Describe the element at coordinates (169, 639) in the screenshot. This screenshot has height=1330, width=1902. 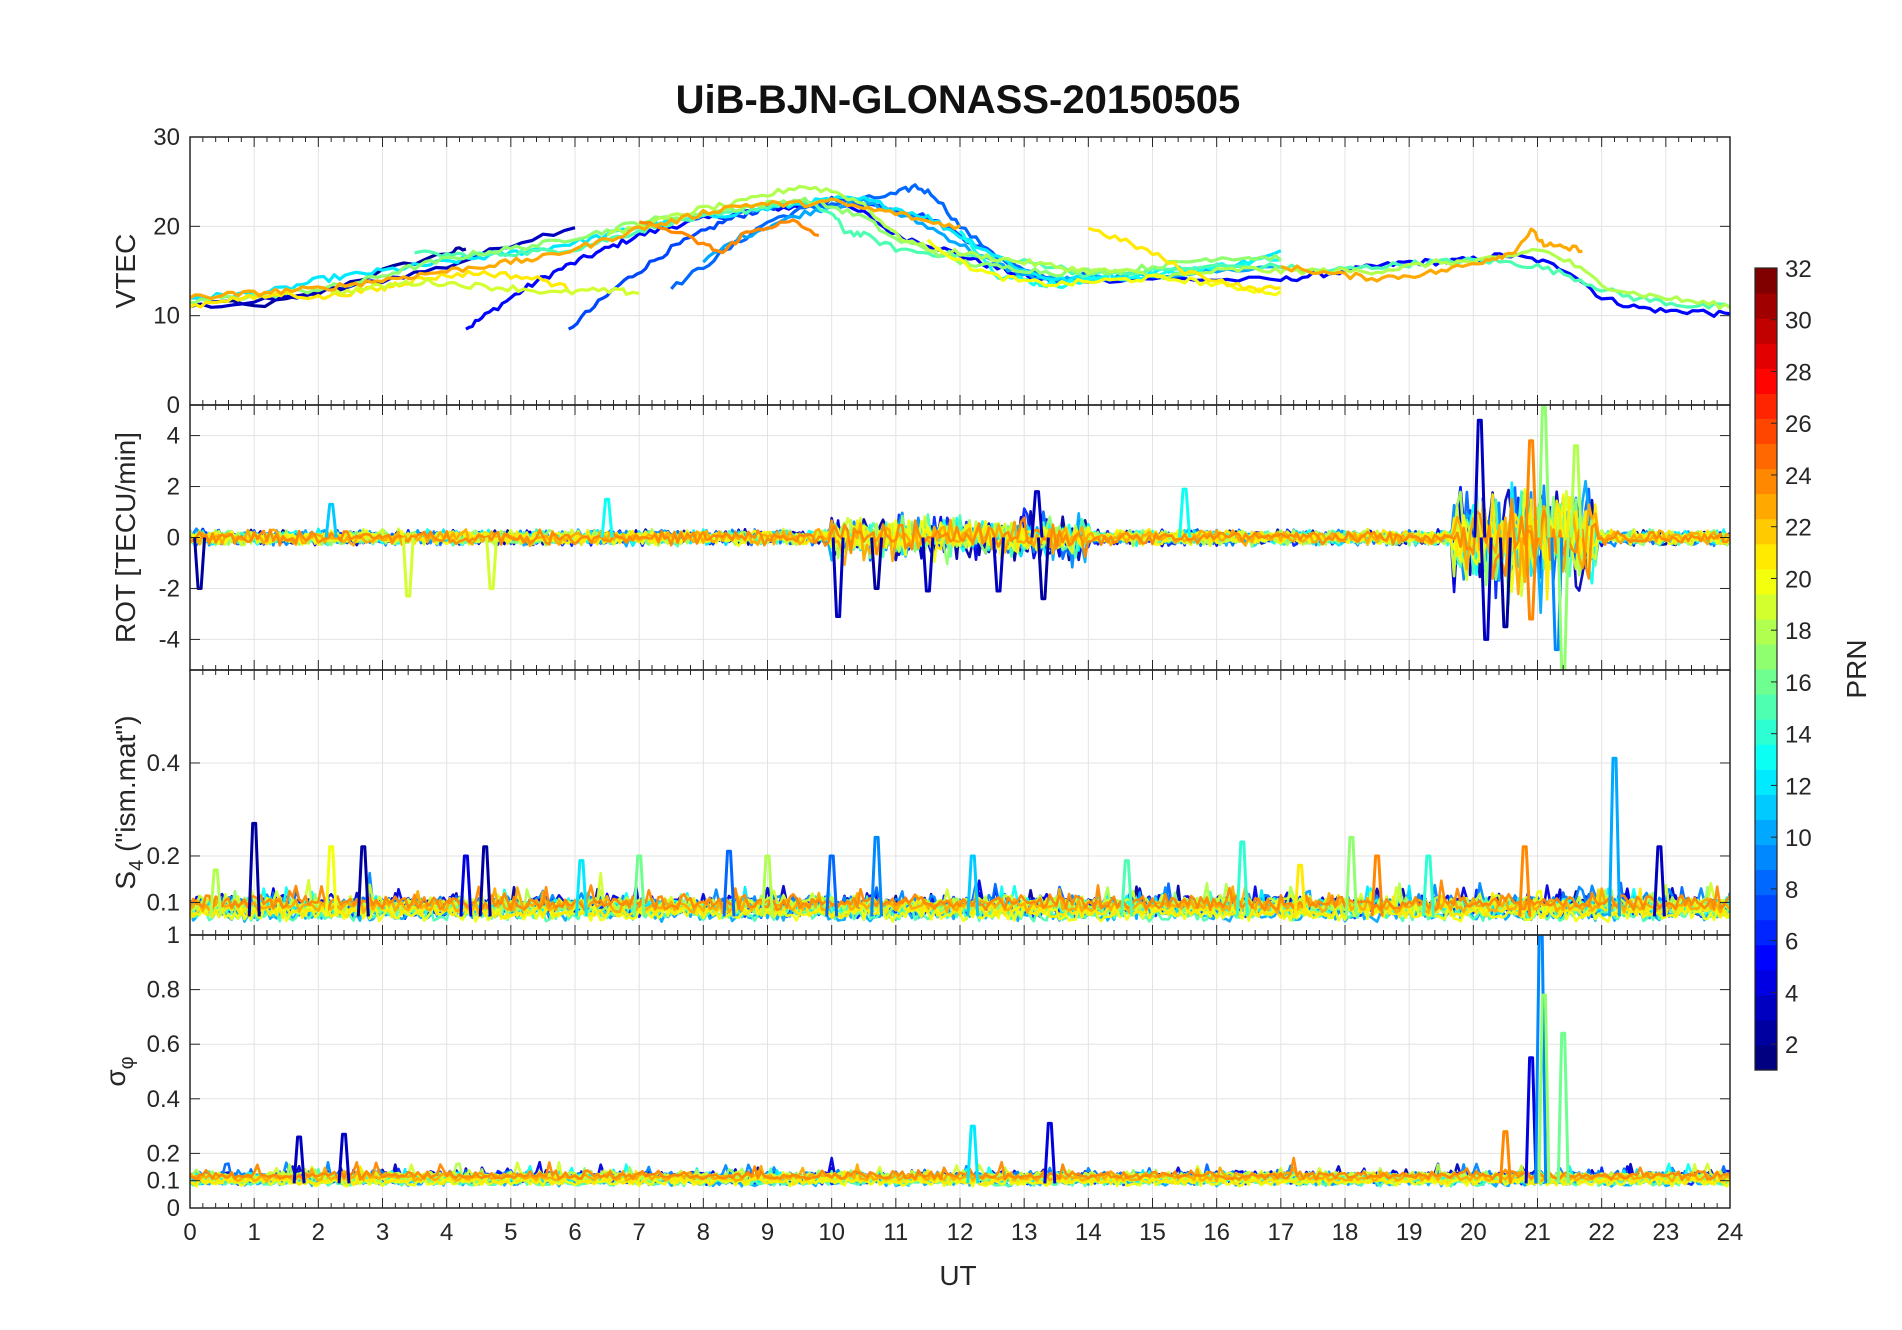
I see `y-tick-rot-0: -4` at that location.